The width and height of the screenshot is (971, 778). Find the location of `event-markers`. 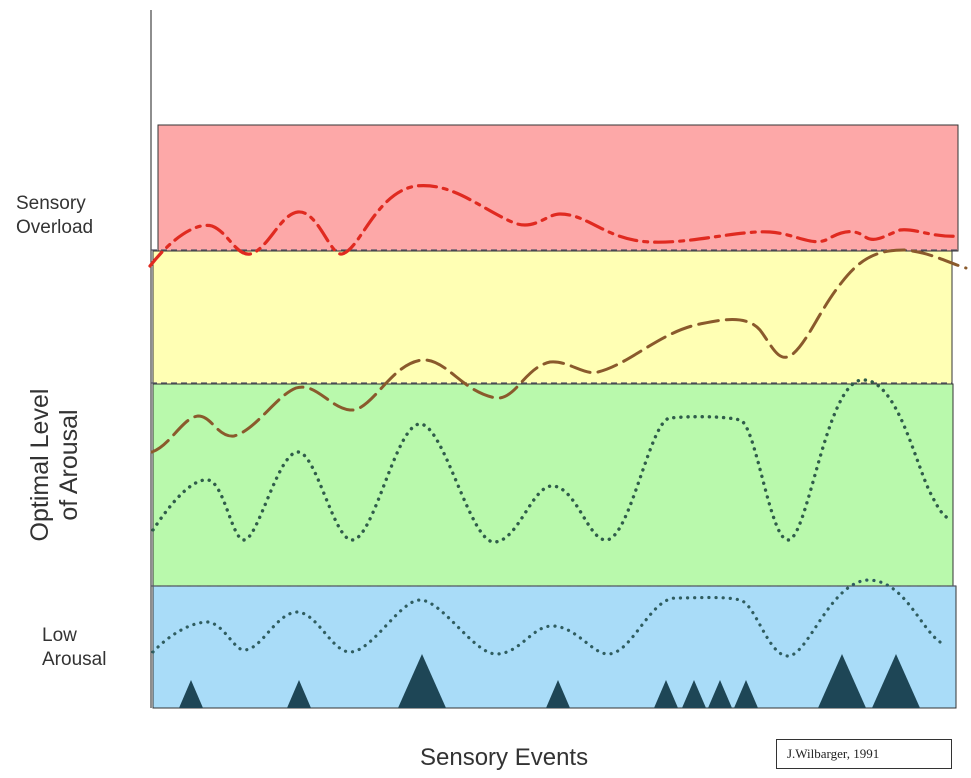

event-markers is located at coordinates (549, 681).